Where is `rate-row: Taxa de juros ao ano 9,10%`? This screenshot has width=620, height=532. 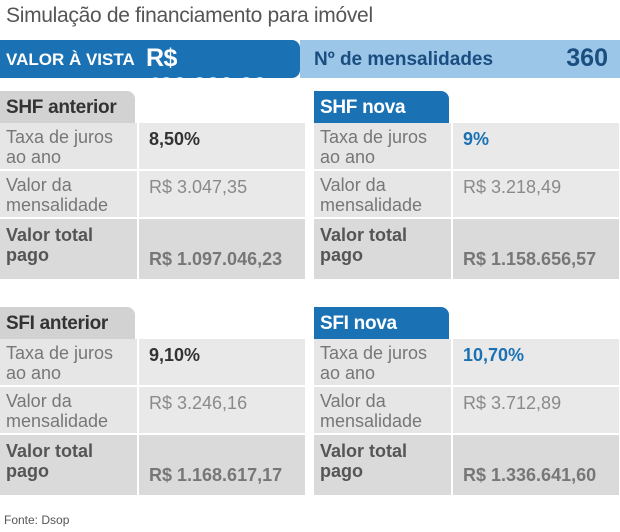 rate-row: Taxa de juros ao ano 9,10% is located at coordinates (152, 363).